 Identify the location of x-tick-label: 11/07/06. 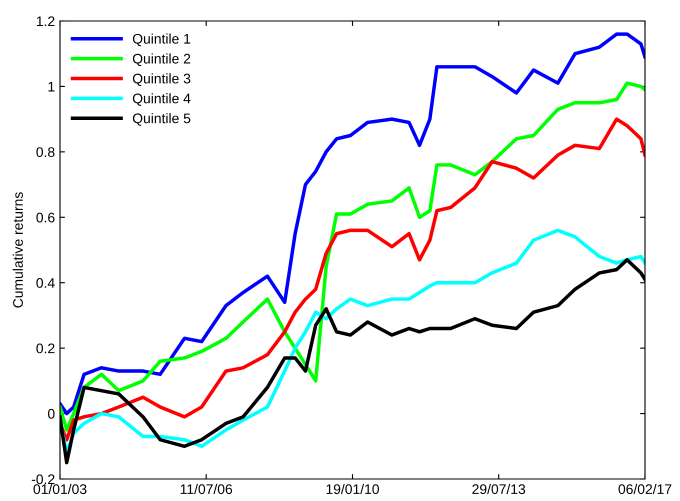
(206, 489).